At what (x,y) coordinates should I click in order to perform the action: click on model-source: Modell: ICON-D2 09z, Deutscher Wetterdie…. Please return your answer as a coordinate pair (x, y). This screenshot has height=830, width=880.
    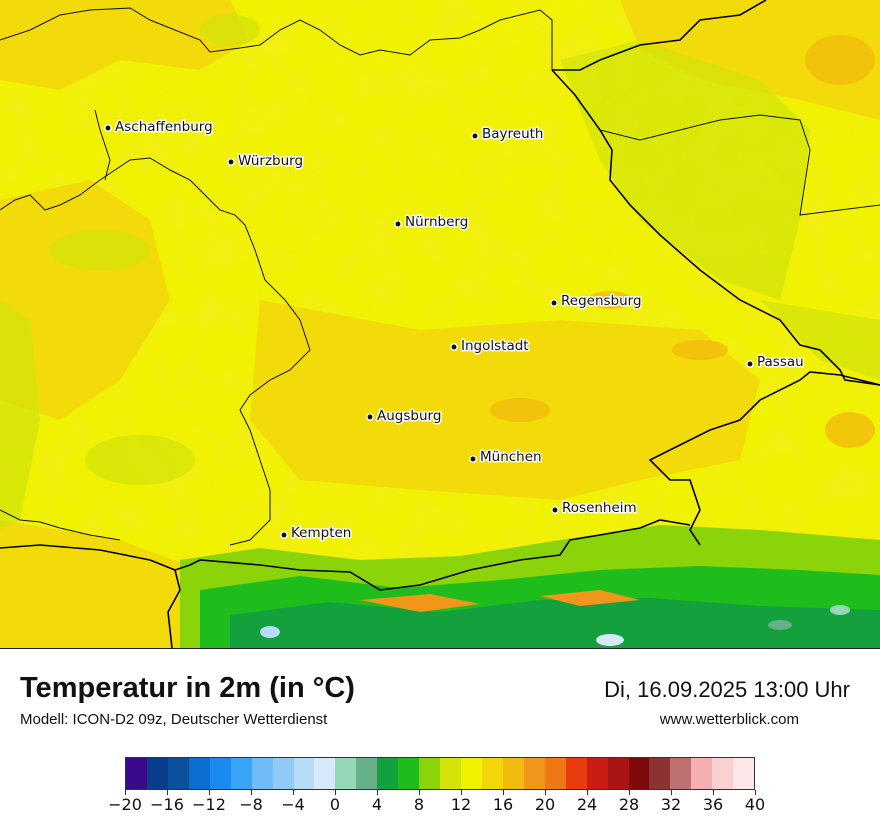
    Looking at the image, I should click on (174, 719).